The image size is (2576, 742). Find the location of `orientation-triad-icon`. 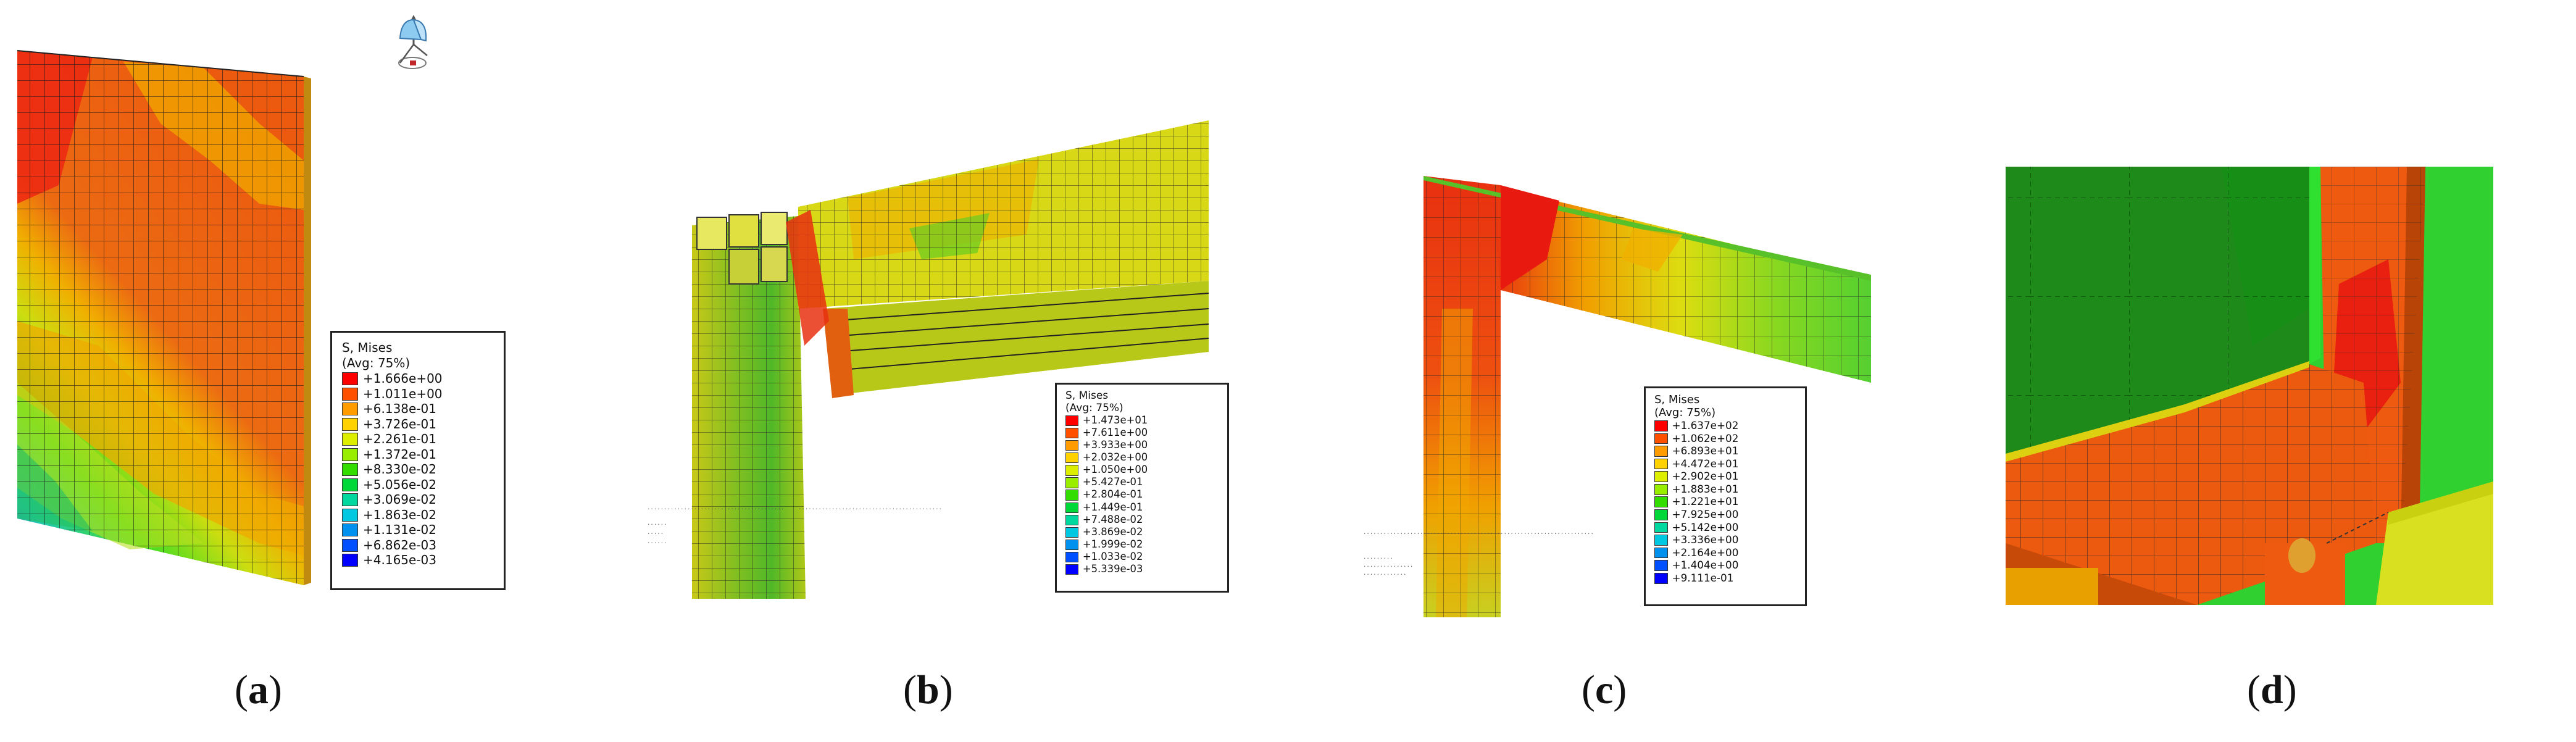

orientation-triad-icon is located at coordinates (413, 42).